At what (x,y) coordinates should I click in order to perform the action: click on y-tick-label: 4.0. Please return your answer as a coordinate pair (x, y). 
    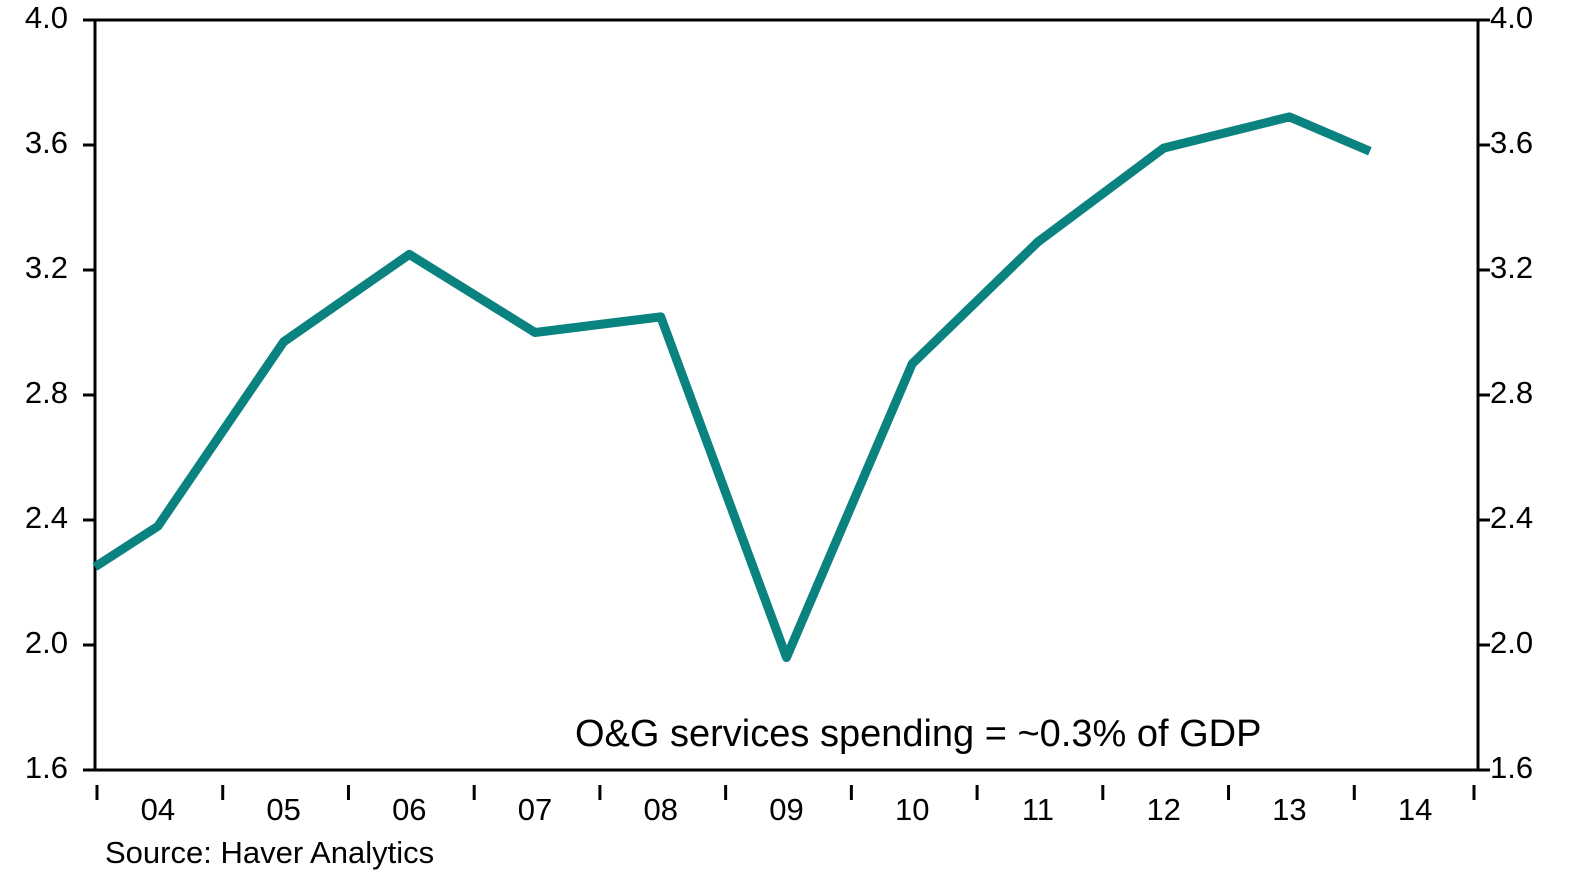
    Looking at the image, I should click on (46, 17).